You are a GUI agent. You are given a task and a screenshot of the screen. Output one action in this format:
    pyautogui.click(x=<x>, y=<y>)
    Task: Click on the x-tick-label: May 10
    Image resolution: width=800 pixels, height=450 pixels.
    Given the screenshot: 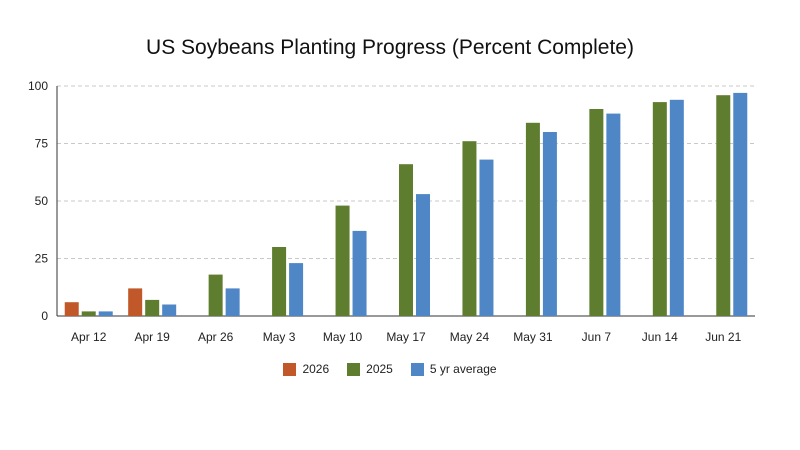 What is the action you would take?
    pyautogui.click(x=343, y=337)
    